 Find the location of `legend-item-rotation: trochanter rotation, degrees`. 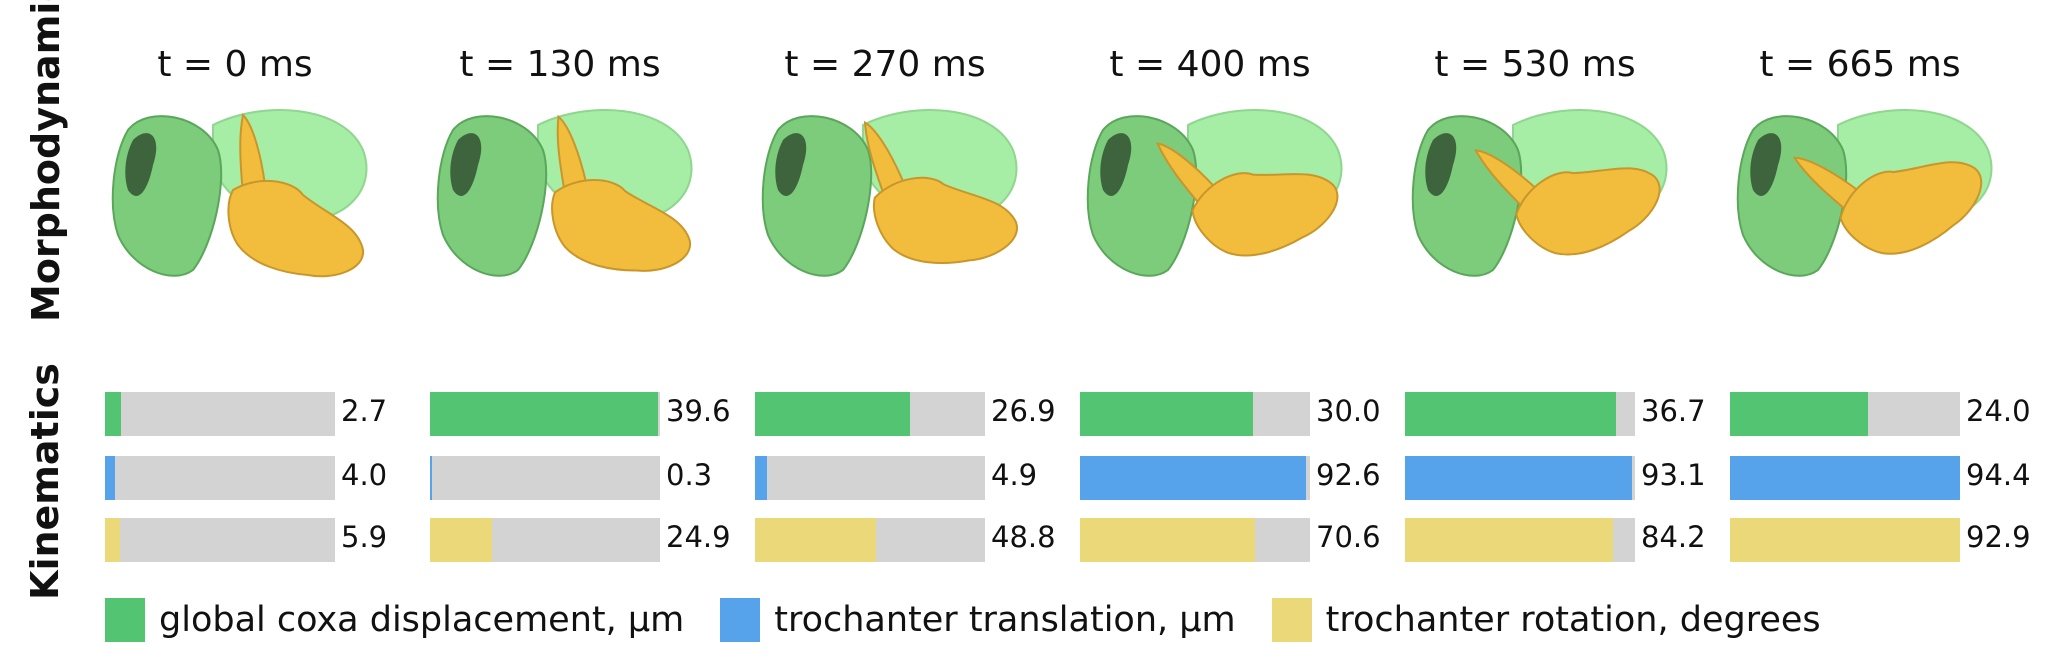

legend-item-rotation: trochanter rotation, degrees is located at coordinates (1546, 620).